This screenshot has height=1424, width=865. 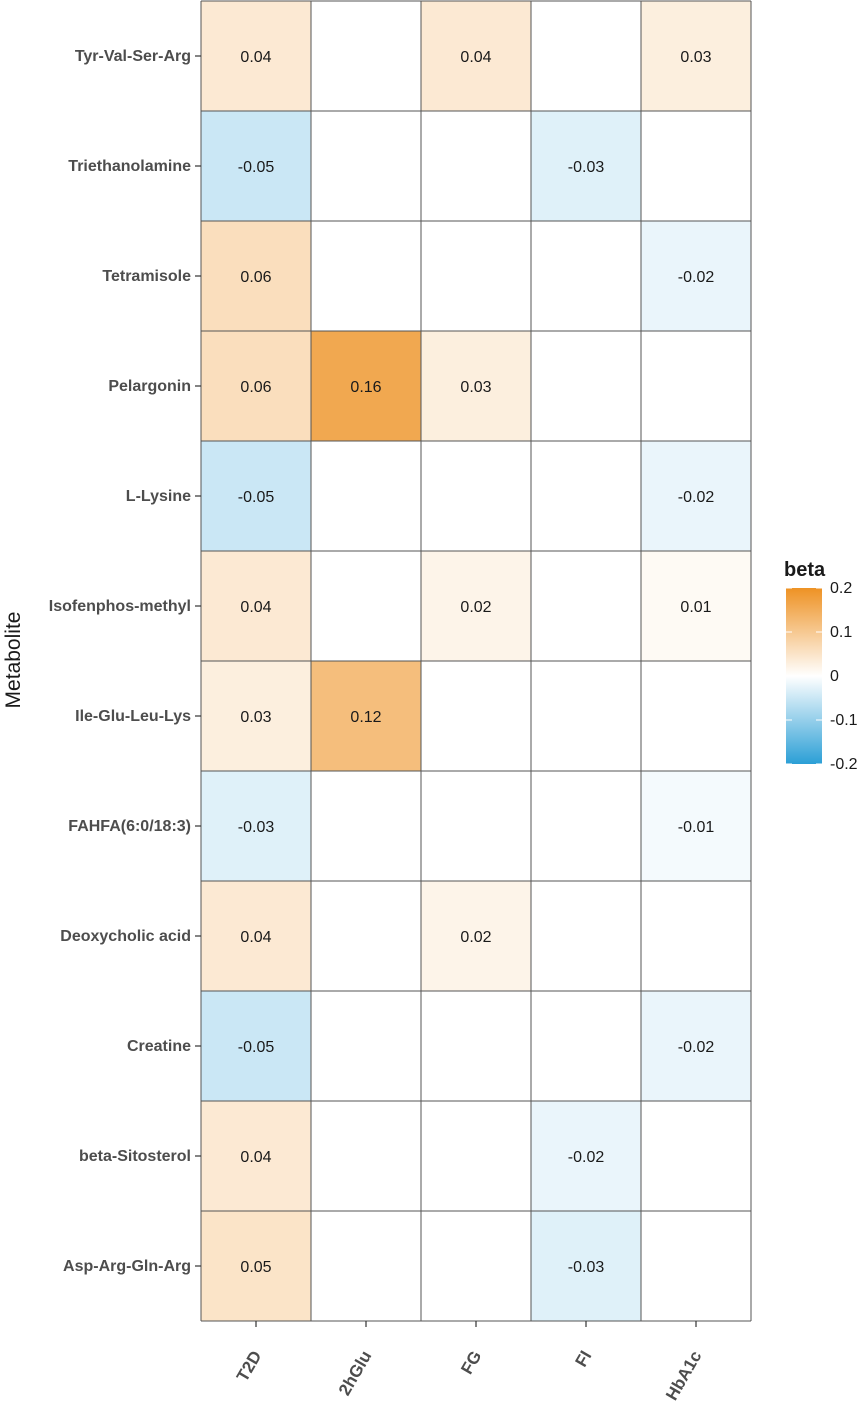 I want to click on legend-tick-label: 0.1, so click(x=841, y=632).